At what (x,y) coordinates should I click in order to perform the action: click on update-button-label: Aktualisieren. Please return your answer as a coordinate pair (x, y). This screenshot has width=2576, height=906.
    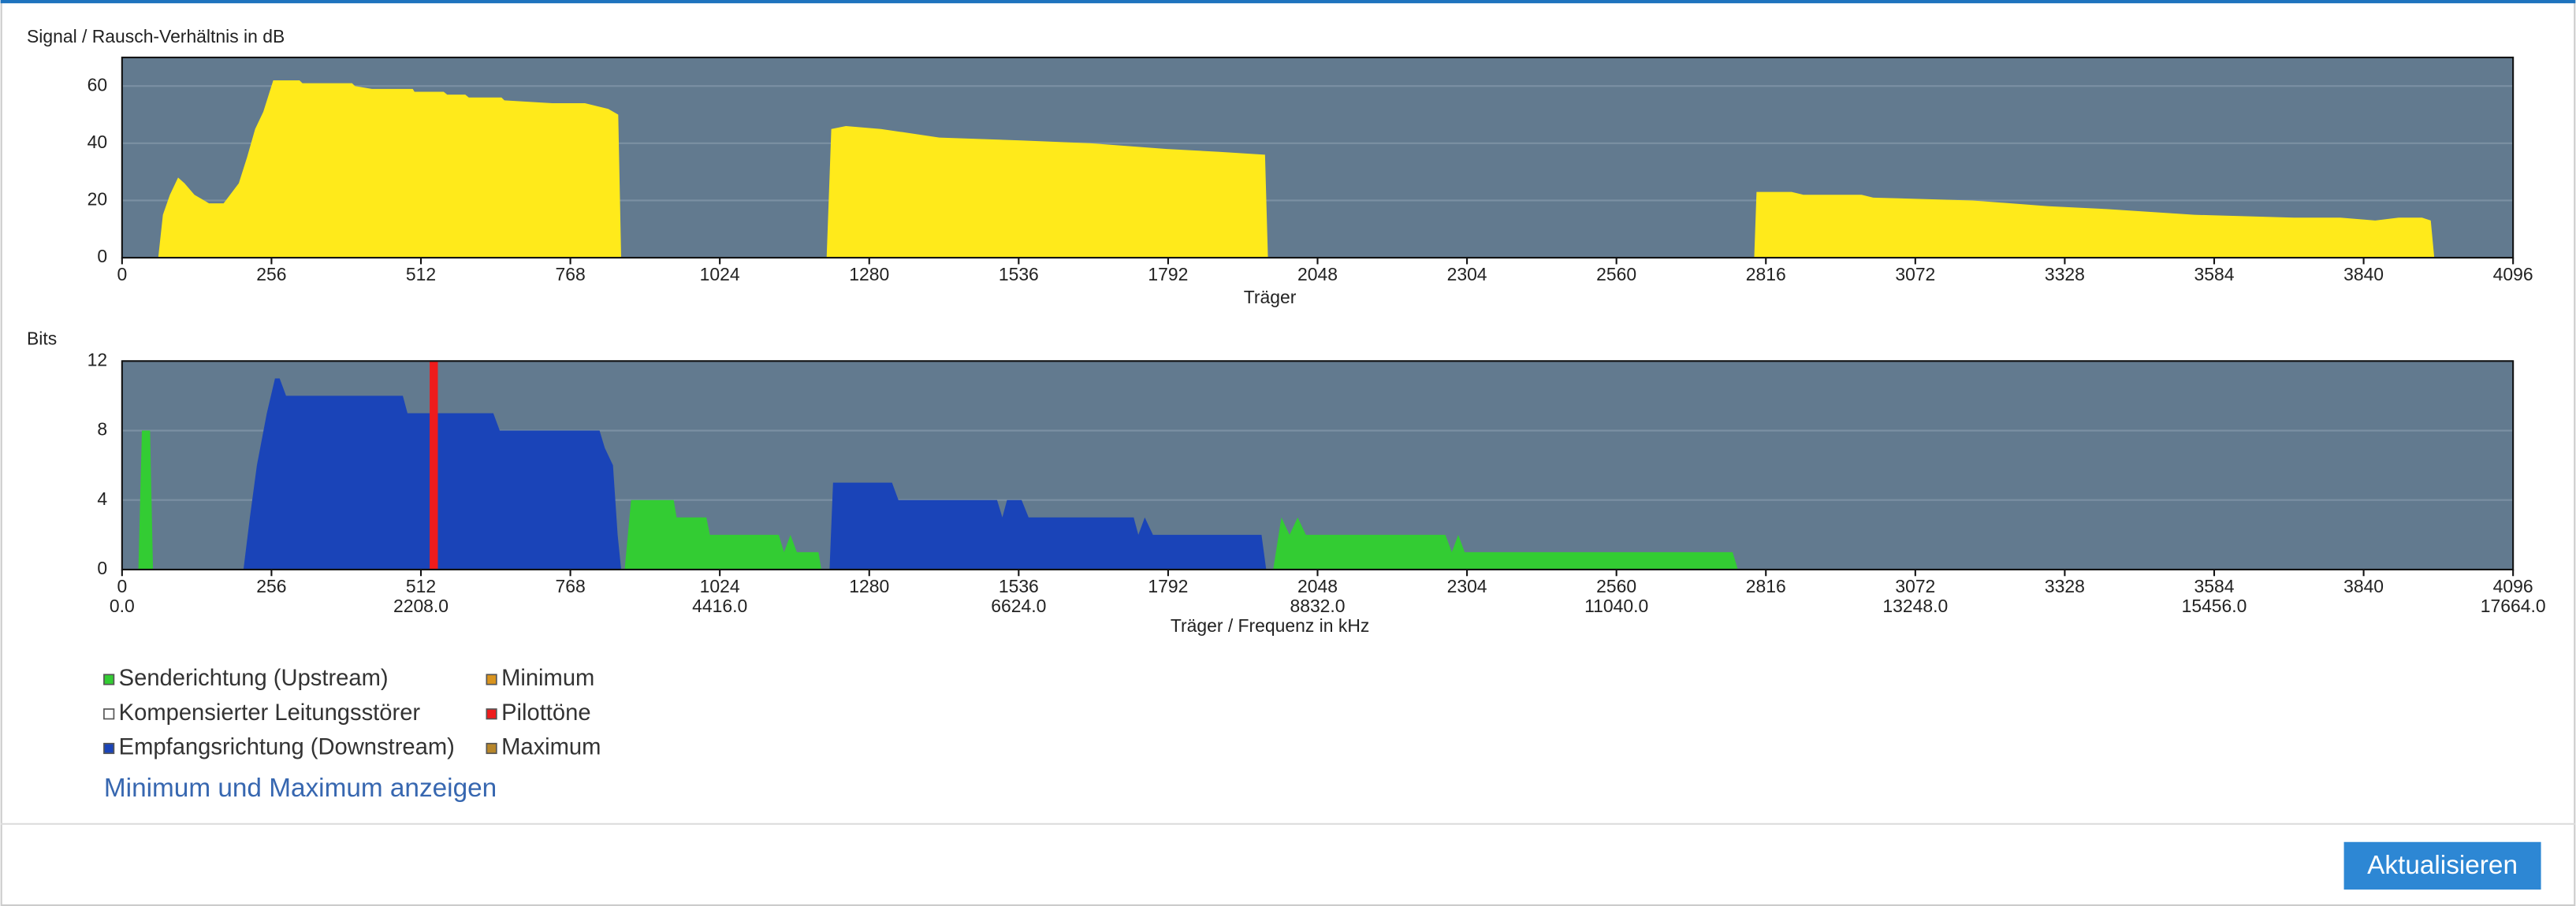
    Looking at the image, I should click on (2442, 866).